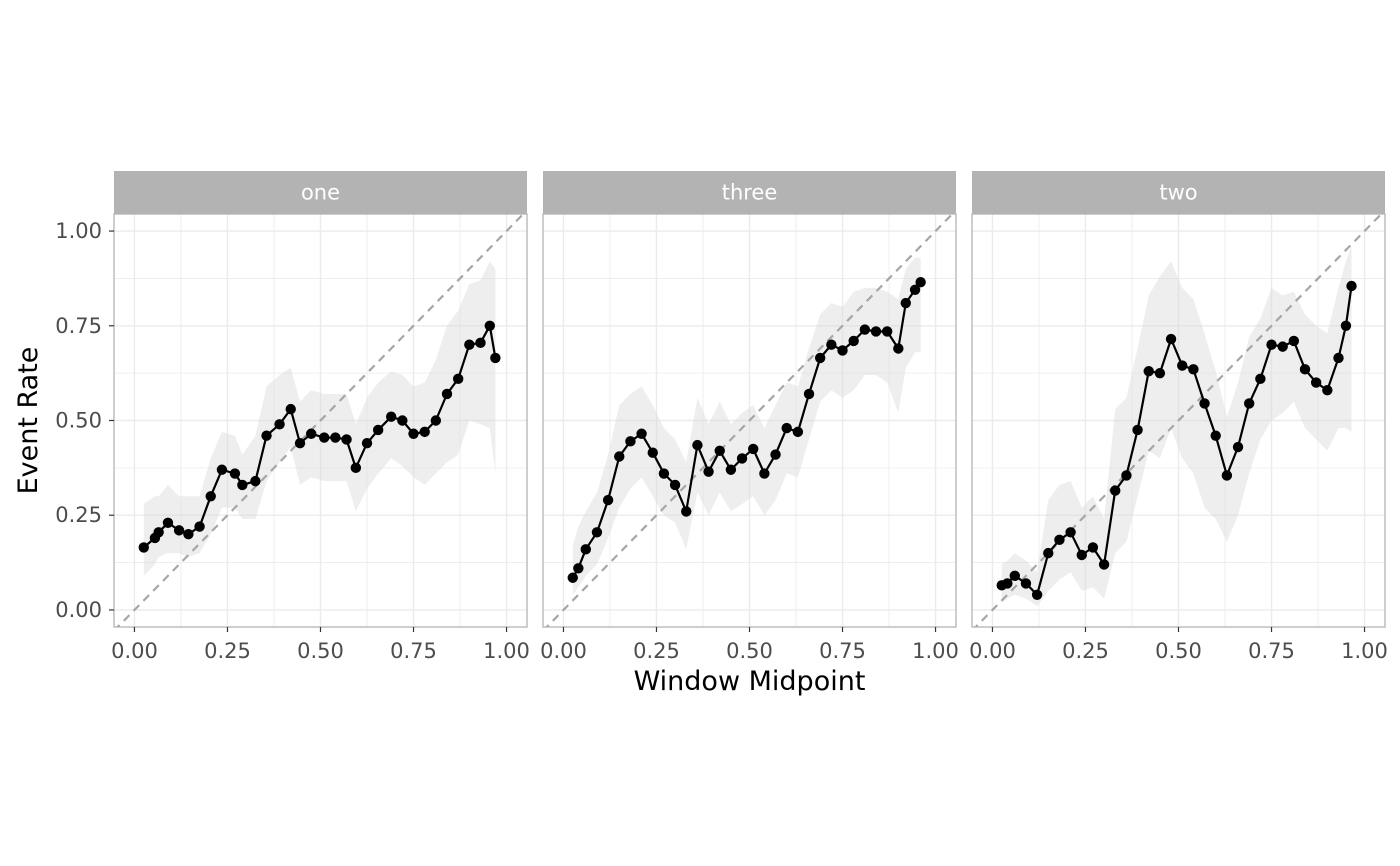  I want to click on strip-label-two: two, so click(1178, 193).